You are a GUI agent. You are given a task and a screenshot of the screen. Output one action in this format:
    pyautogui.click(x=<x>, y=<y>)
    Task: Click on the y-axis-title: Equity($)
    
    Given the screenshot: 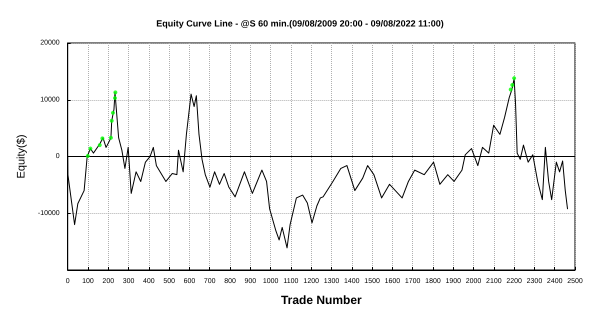 What is the action you would take?
    pyautogui.click(x=22, y=156)
    